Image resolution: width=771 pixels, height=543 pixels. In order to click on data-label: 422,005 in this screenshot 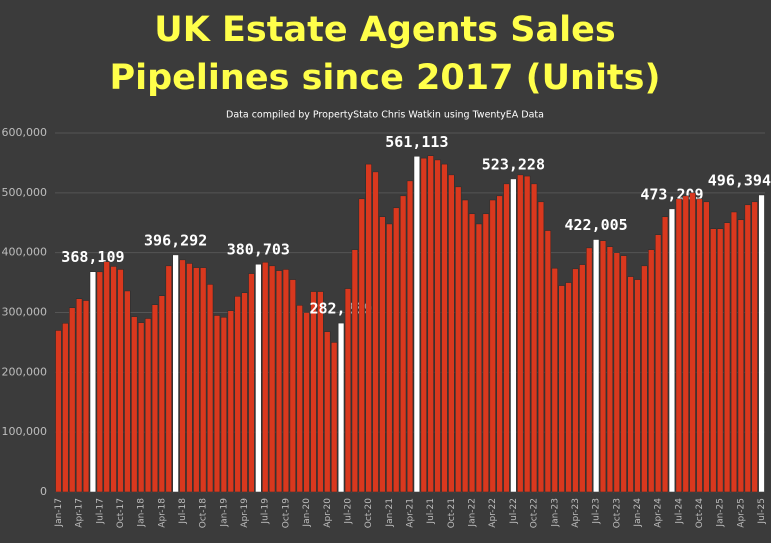, I will do `click(596, 225)`.